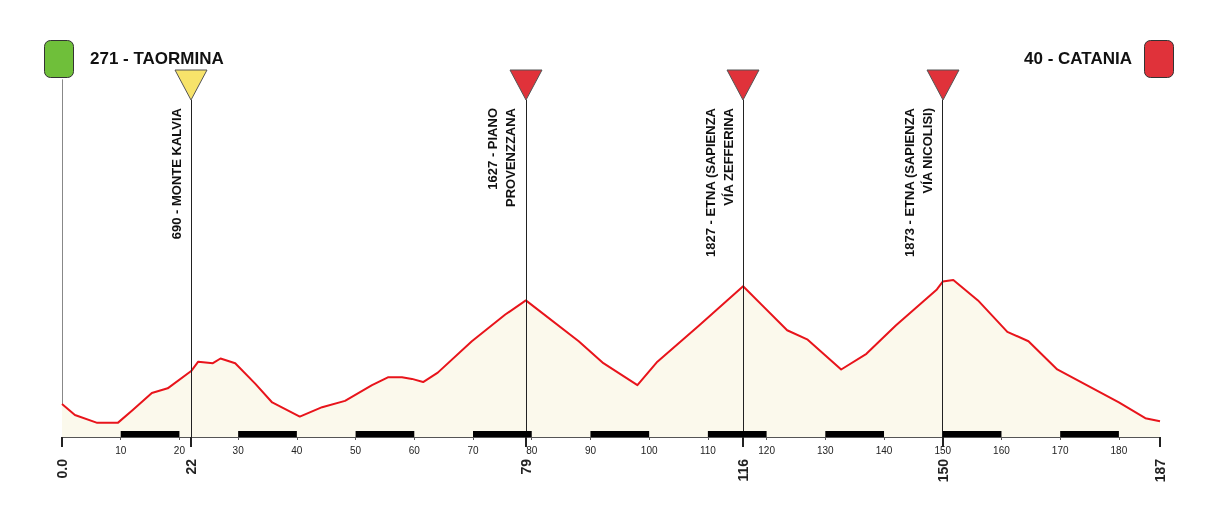  I want to click on x2-tick-label: 0.0, so click(62, 468).